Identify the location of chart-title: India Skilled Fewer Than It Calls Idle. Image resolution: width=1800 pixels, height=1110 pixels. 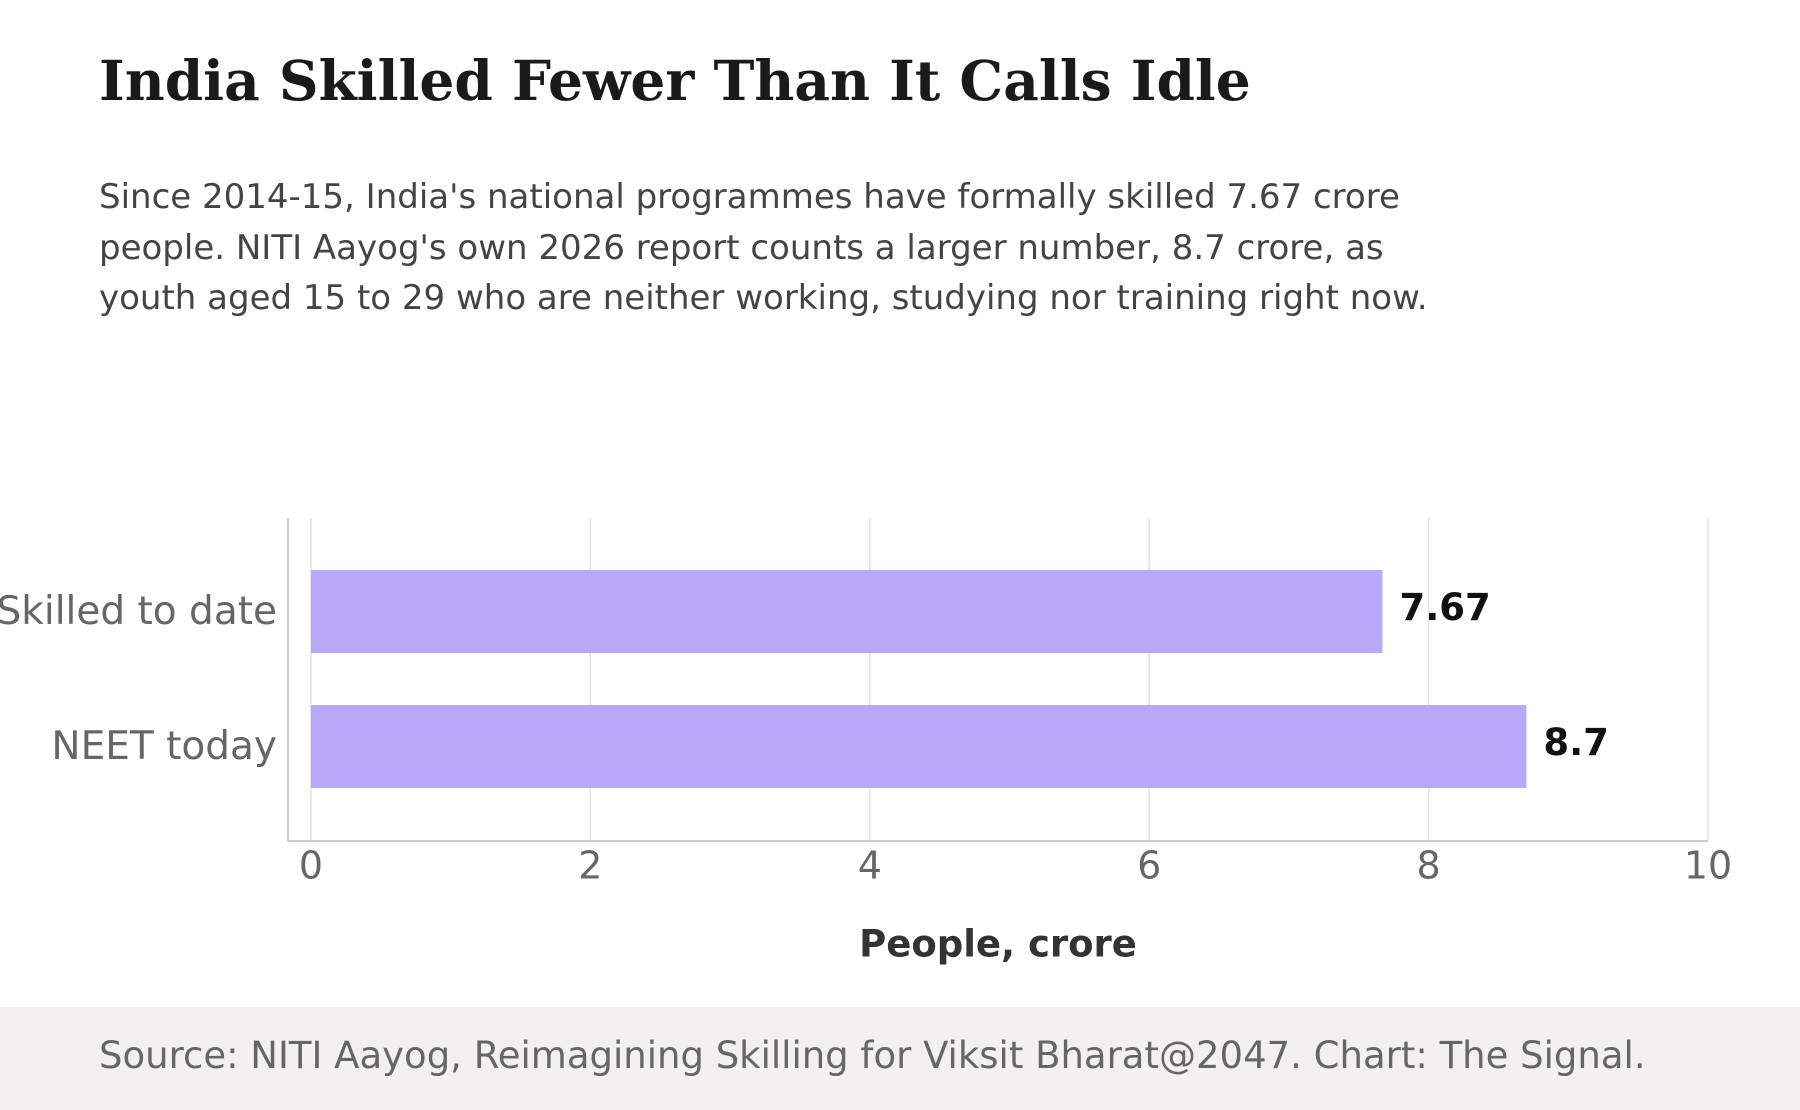
(675, 80).